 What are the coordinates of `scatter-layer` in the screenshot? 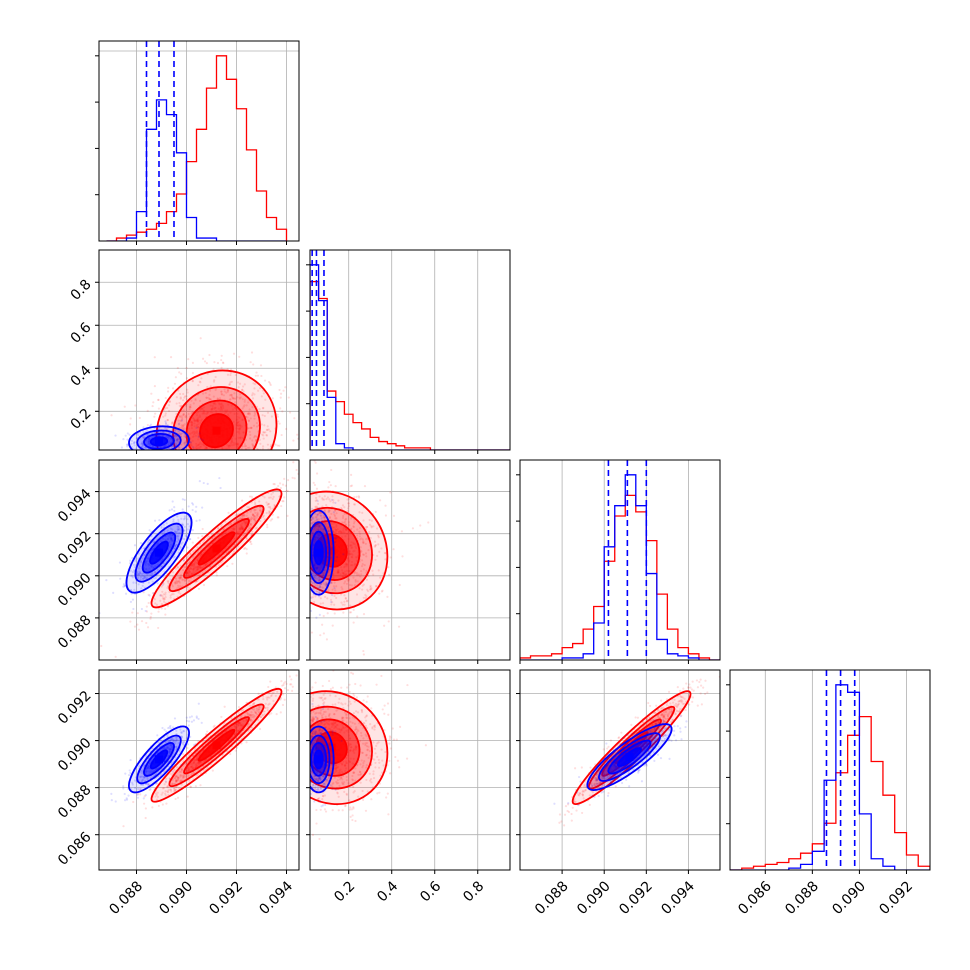 It's located at (204, 751).